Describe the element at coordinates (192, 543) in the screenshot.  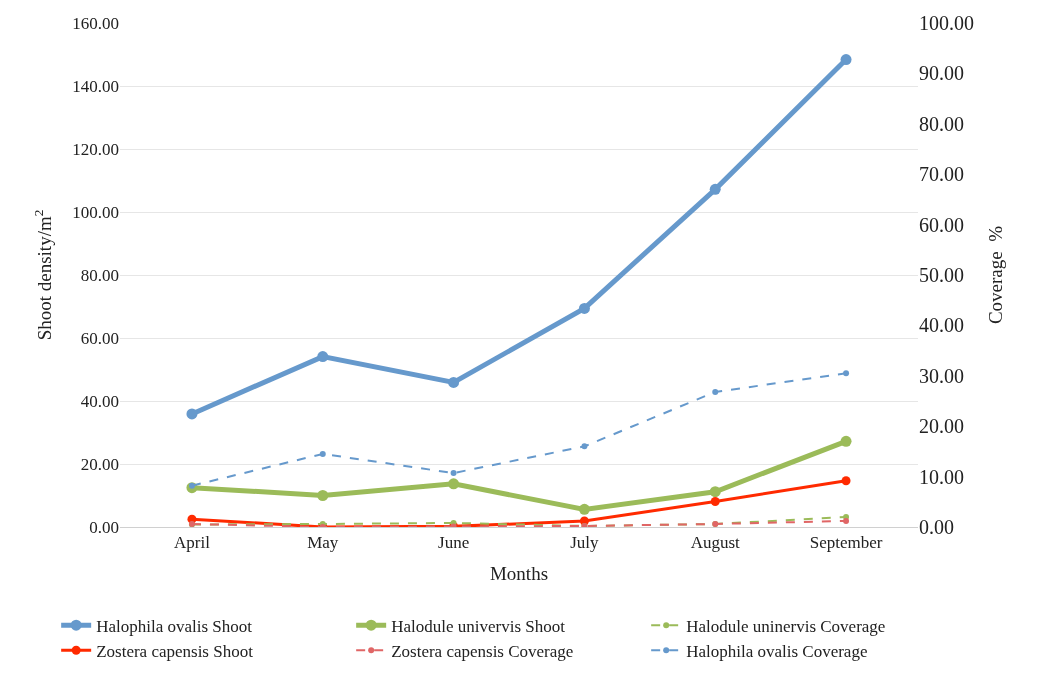
I see `x-tick-label: April` at that location.